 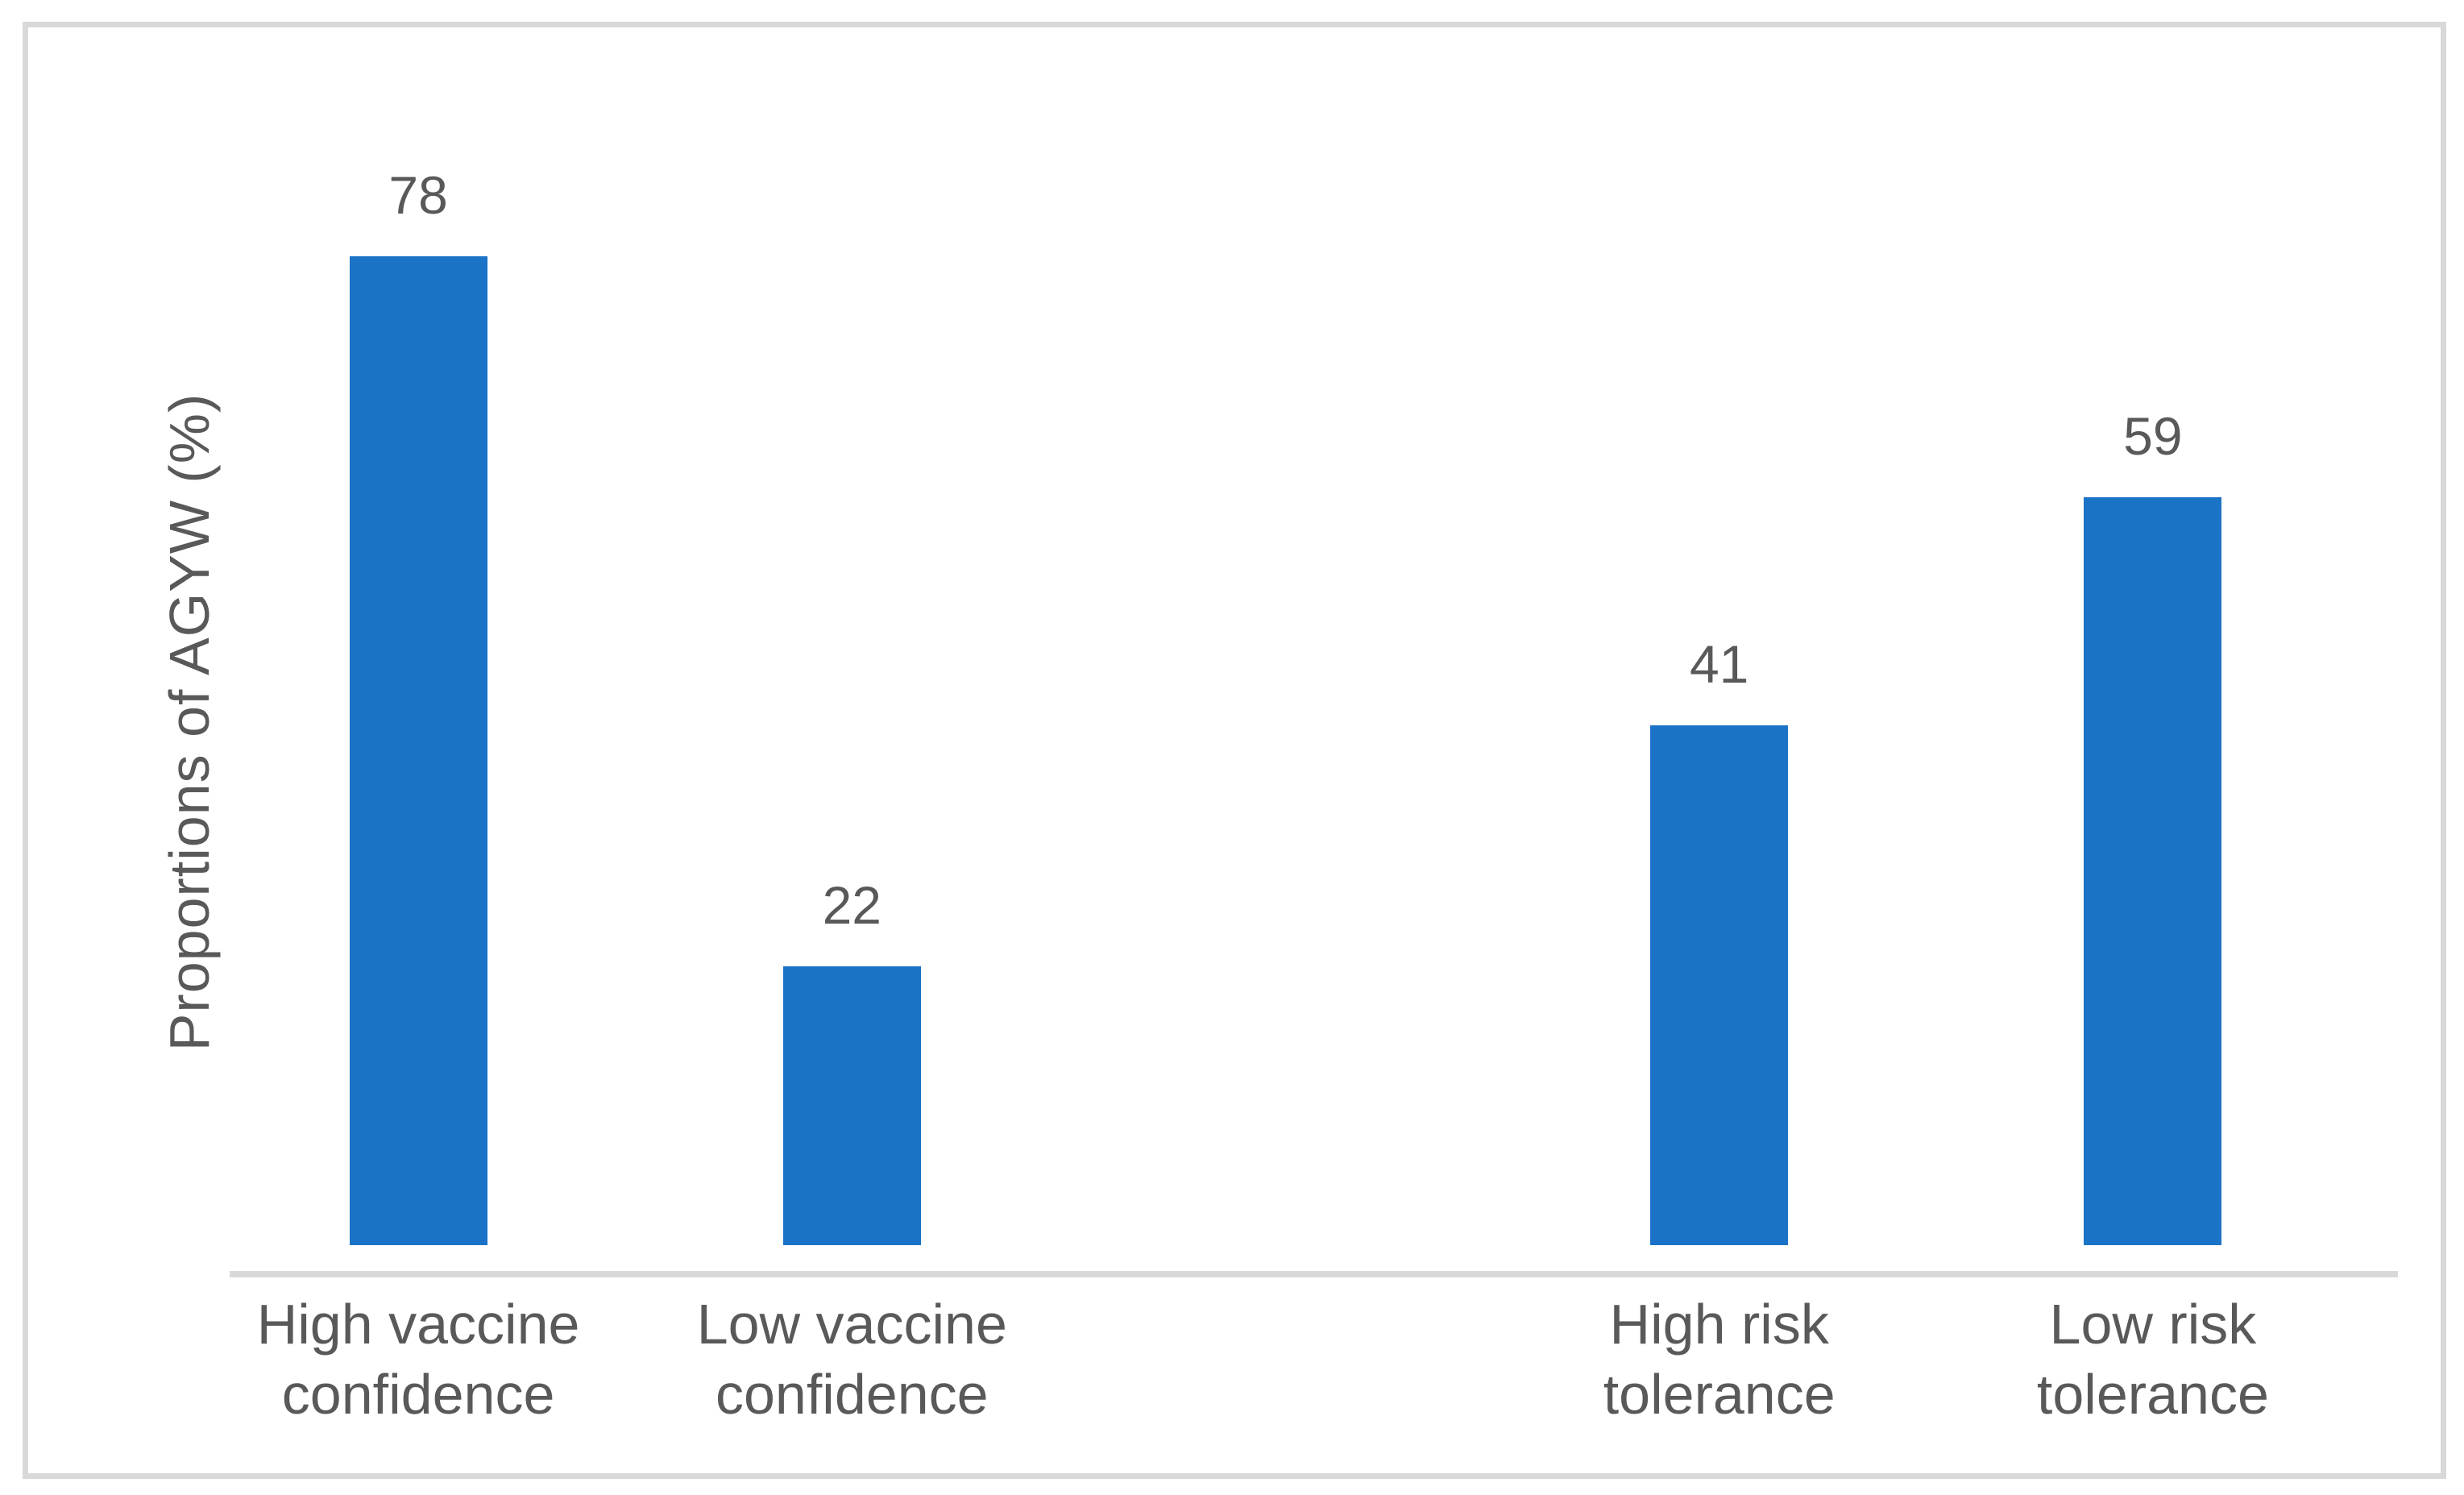 What do you see at coordinates (852, 1359) in the screenshot?
I see `category-label-low-vaccine-confidence: Low vaccine confidence` at bounding box center [852, 1359].